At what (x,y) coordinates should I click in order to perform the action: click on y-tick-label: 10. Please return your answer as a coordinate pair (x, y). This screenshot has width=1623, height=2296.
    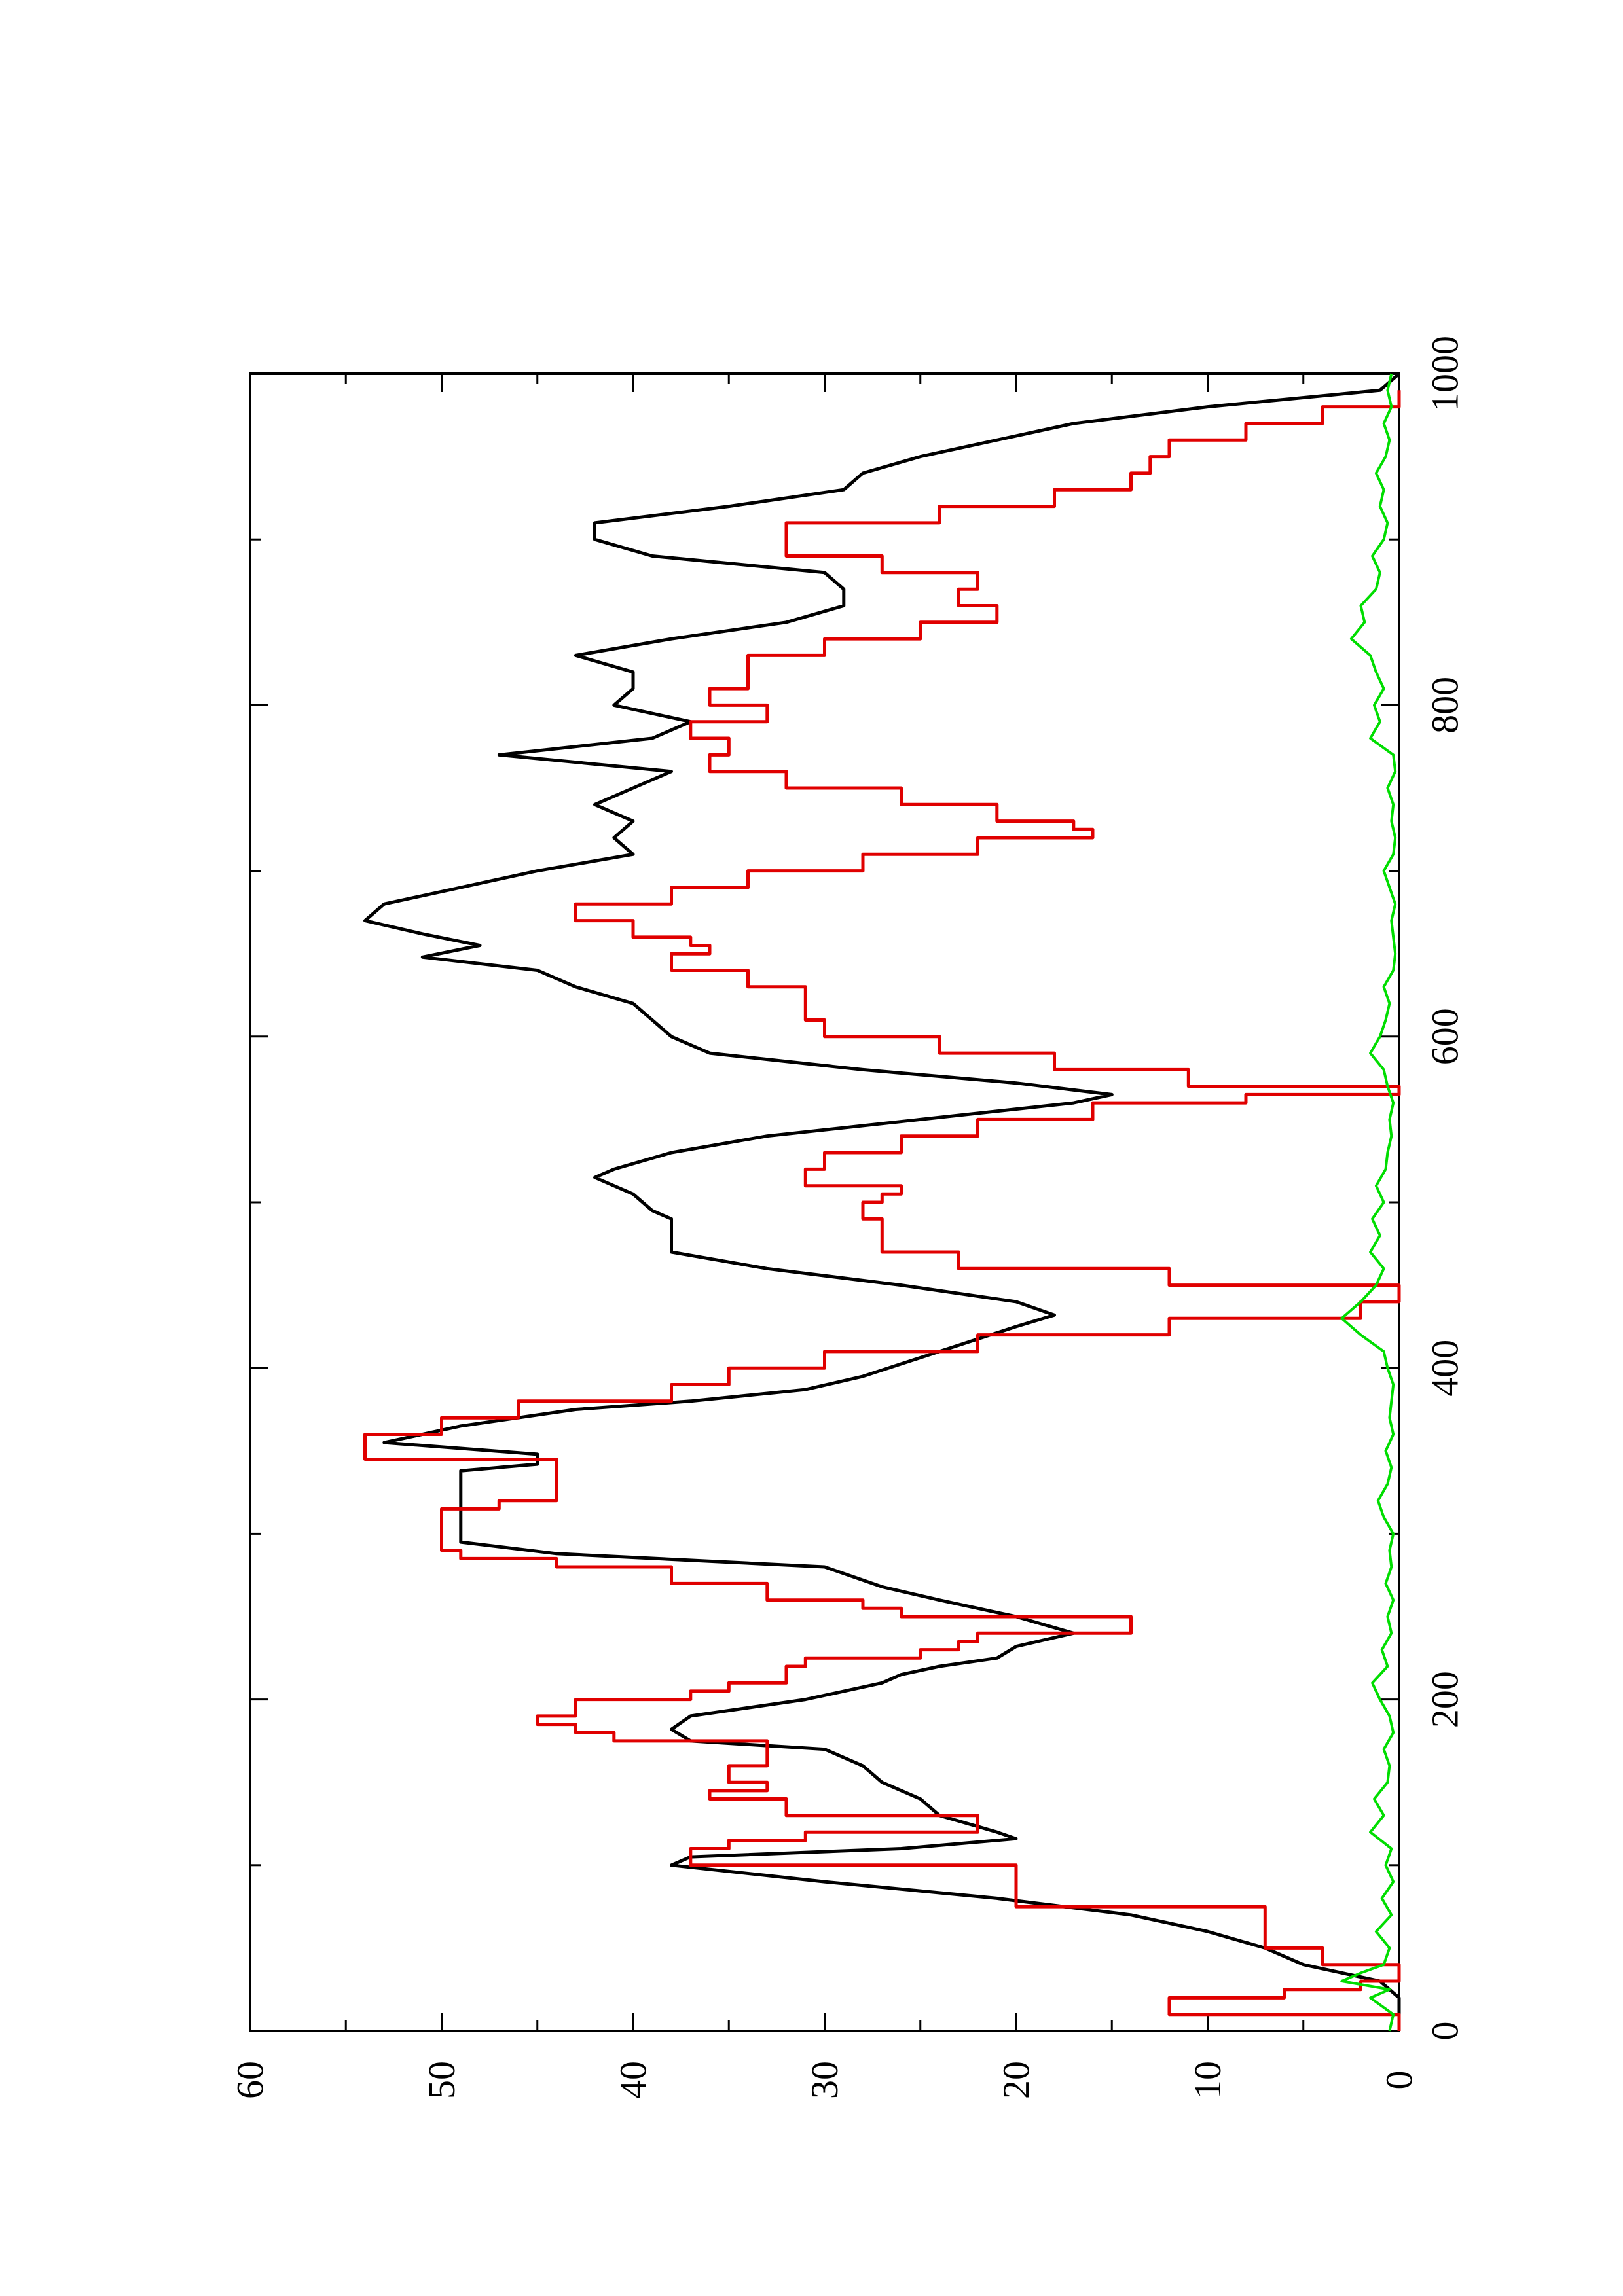
    Looking at the image, I should click on (1207, 2080).